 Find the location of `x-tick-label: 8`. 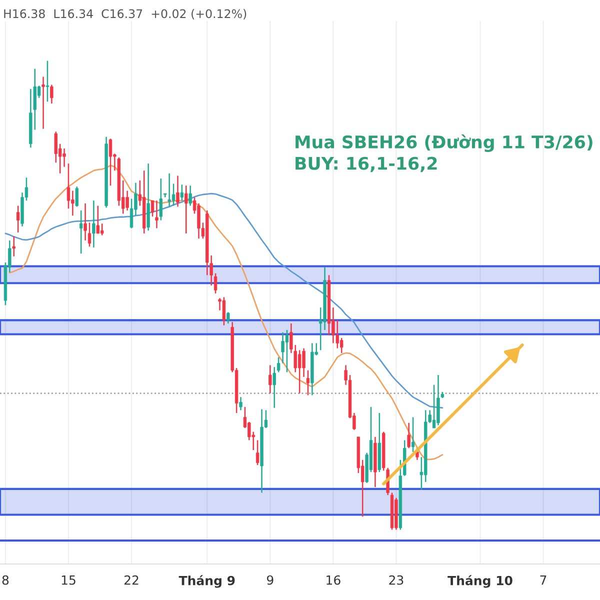

x-tick-label: 8 is located at coordinates (5, 580).